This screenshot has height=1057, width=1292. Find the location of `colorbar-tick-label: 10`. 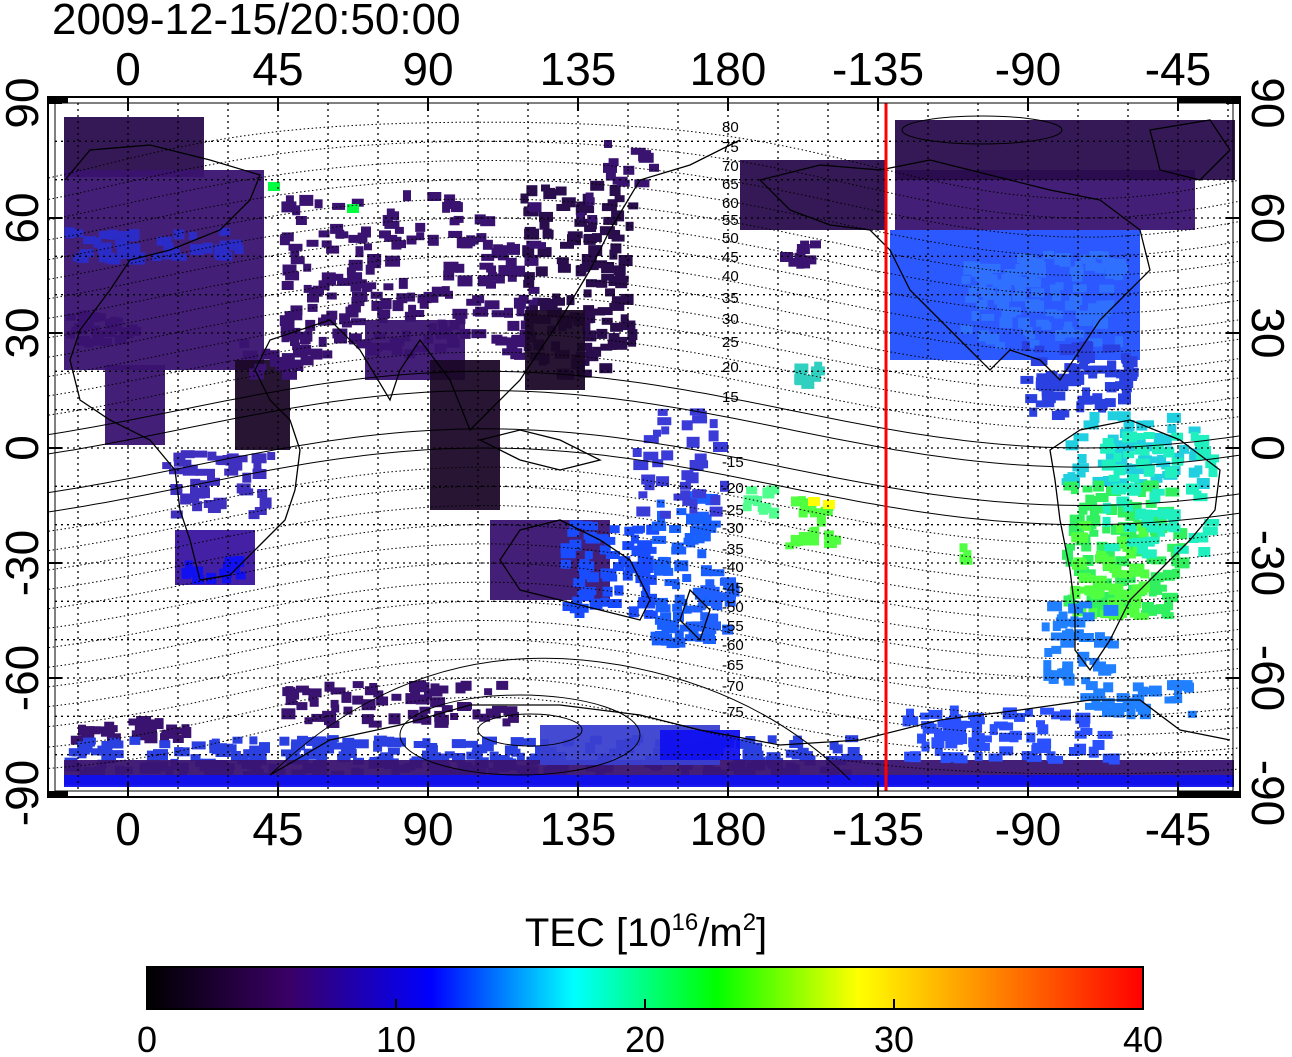

colorbar-tick-label: 10 is located at coordinates (396, 1038).